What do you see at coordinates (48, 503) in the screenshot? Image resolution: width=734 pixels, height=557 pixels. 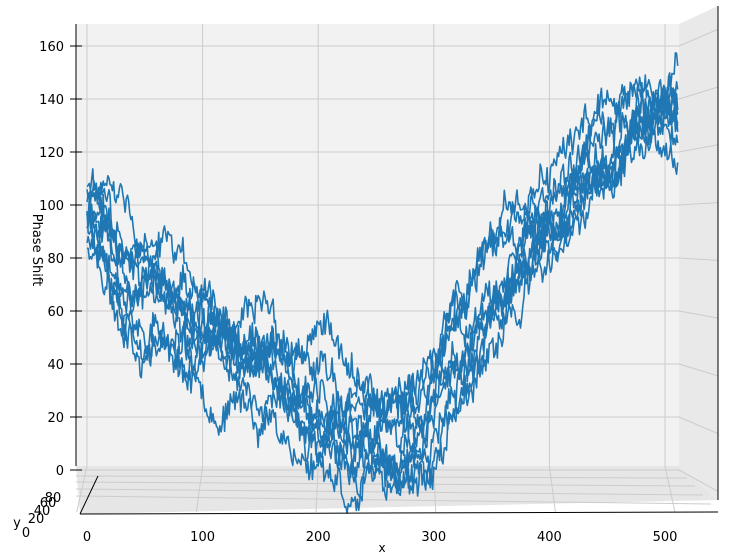 I see `y-tick-label: 60` at bounding box center [48, 503].